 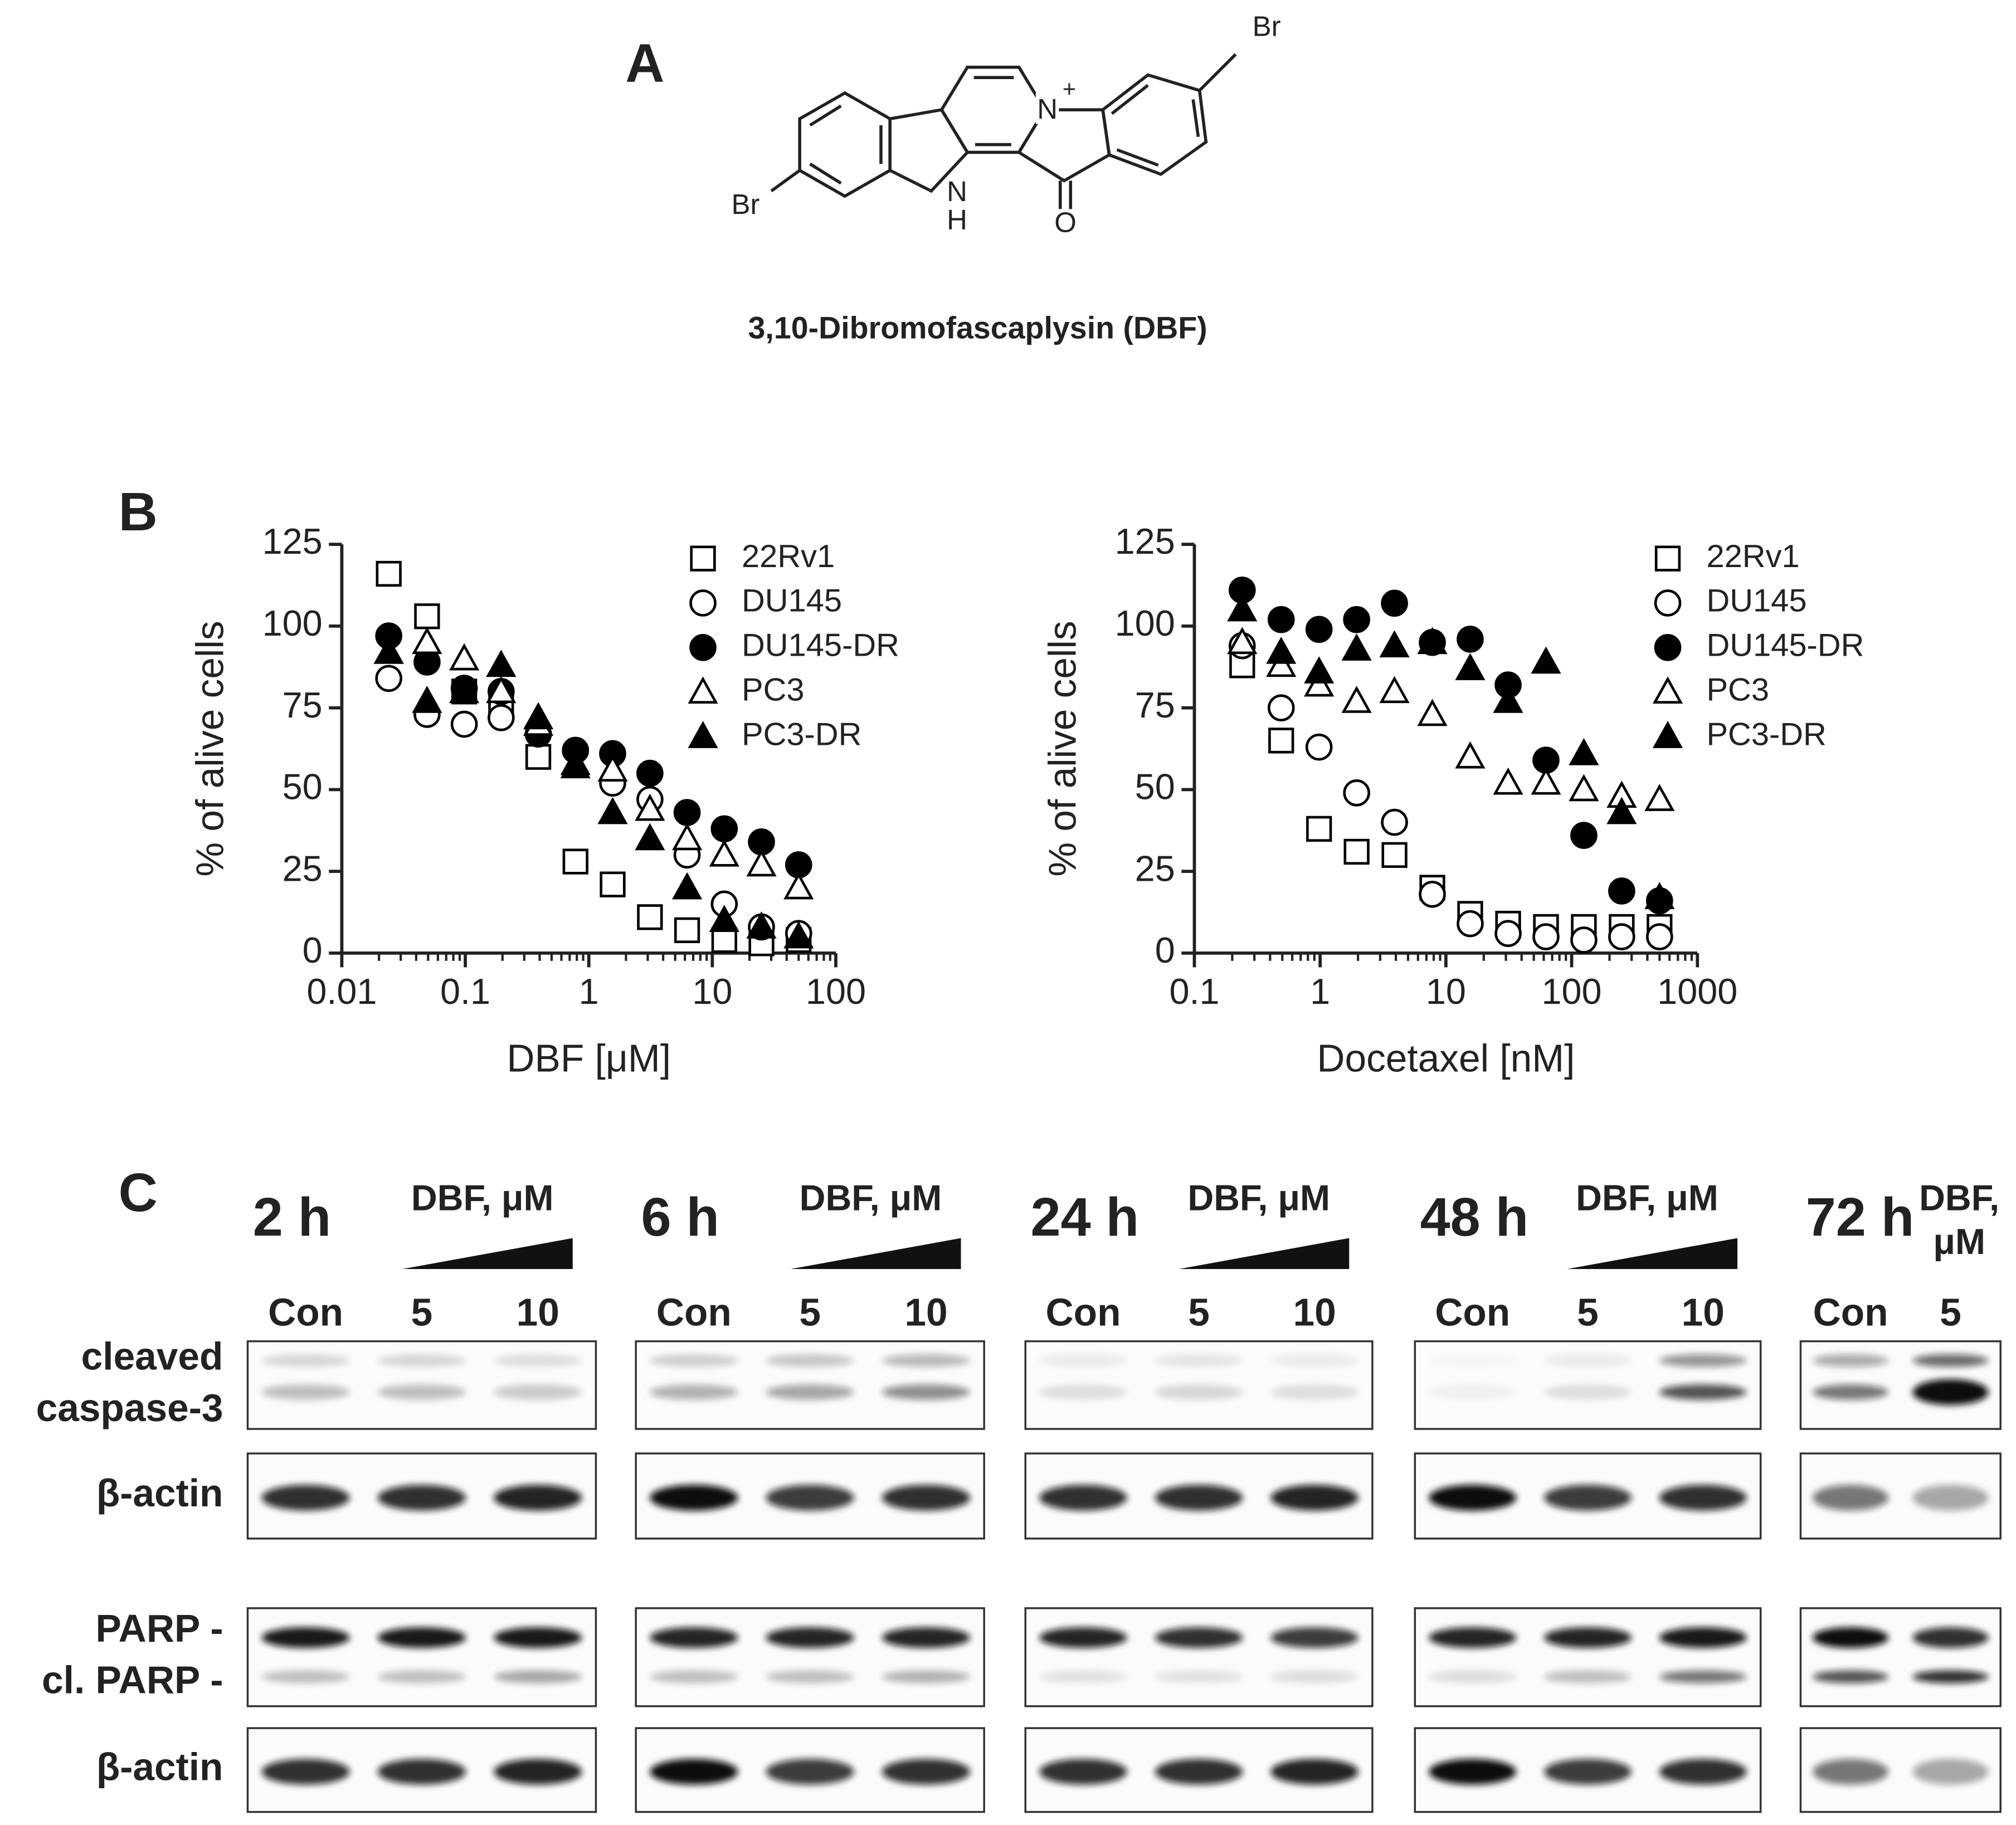 I want to click on atom-label: O, so click(x=1066, y=222).